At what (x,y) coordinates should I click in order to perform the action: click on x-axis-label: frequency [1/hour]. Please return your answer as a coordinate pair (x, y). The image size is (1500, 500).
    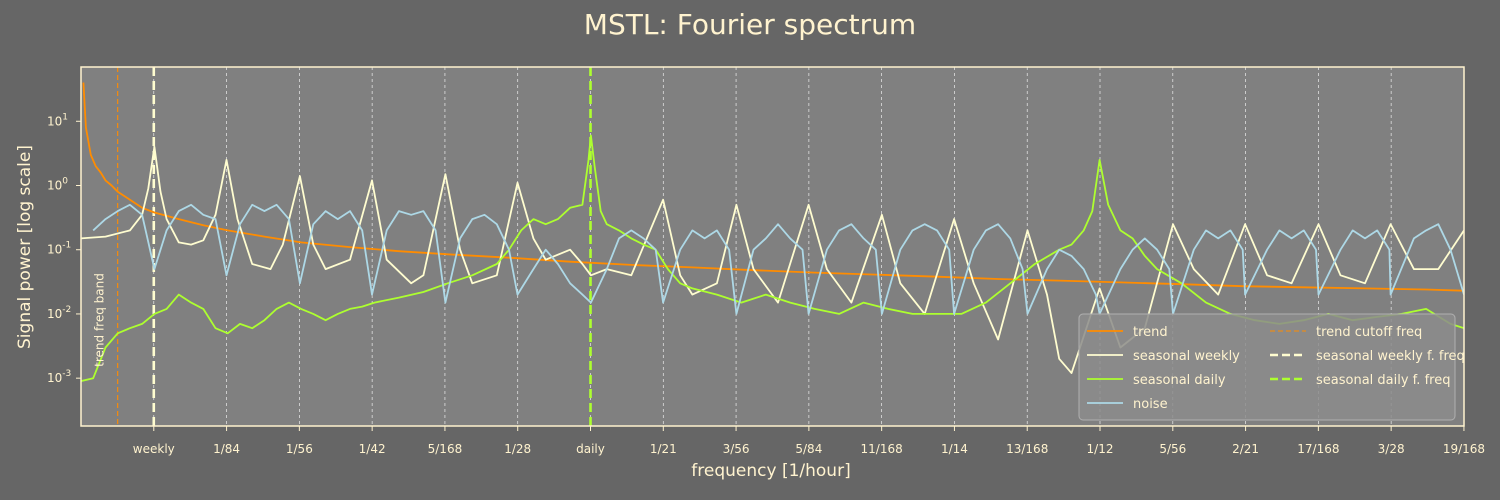
    Looking at the image, I should click on (770, 471).